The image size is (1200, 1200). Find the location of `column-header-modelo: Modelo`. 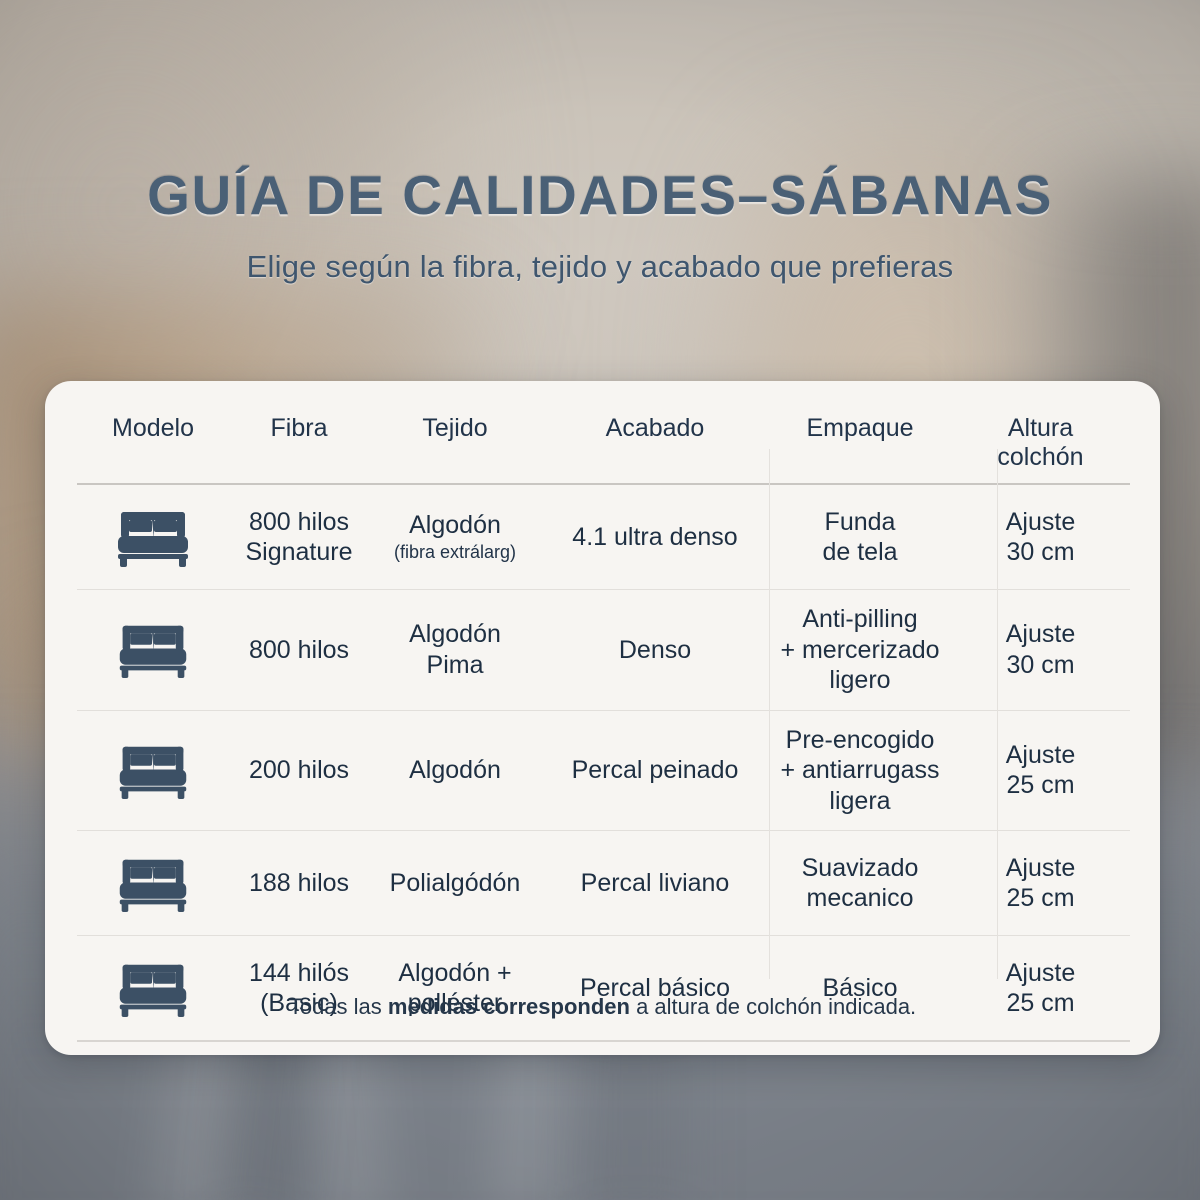

column-header-modelo: Modelo is located at coordinates (153, 428).